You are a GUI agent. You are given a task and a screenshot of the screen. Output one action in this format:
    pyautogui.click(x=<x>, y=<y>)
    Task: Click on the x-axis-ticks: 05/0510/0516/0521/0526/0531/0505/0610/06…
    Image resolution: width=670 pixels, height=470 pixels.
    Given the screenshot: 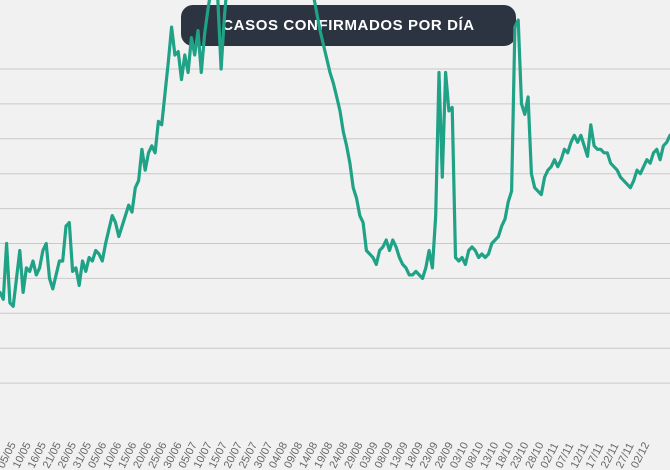 What is the action you would take?
    pyautogui.click(x=326, y=455)
    